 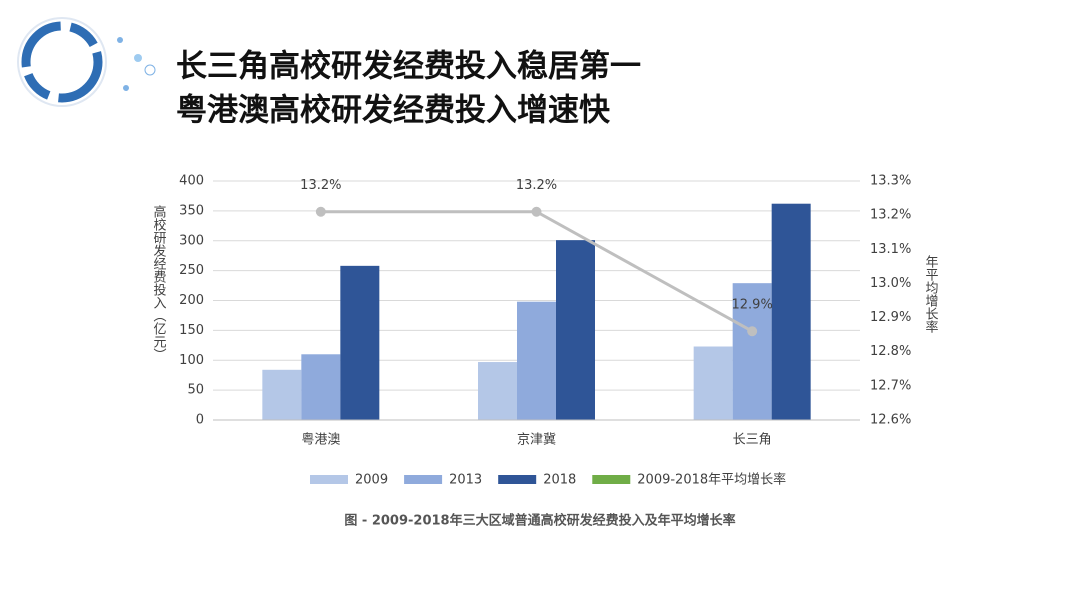 What do you see at coordinates (191, 181) in the screenshot?
I see `y-tick-label: 400` at bounding box center [191, 181].